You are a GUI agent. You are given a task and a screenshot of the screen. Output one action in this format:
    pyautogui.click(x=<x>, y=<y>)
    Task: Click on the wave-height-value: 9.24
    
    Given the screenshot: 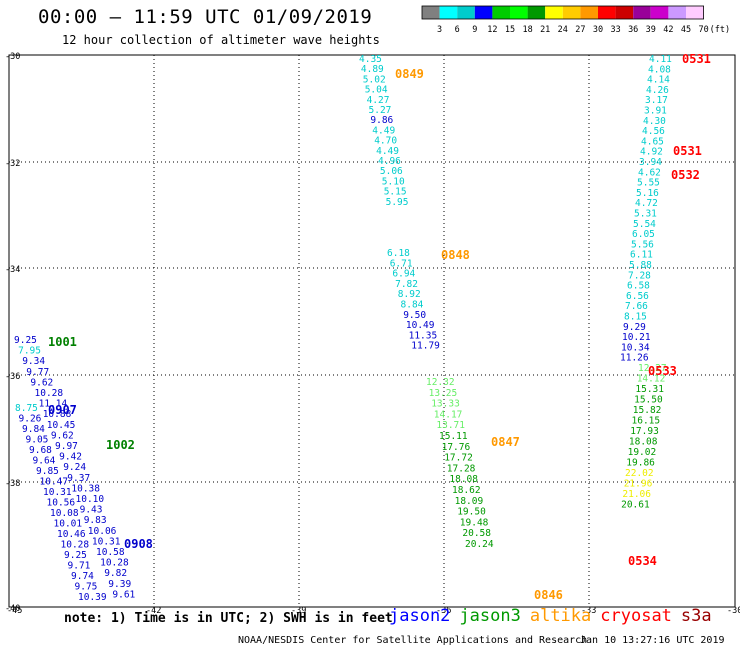 What is the action you would take?
    pyautogui.click(x=74, y=467)
    